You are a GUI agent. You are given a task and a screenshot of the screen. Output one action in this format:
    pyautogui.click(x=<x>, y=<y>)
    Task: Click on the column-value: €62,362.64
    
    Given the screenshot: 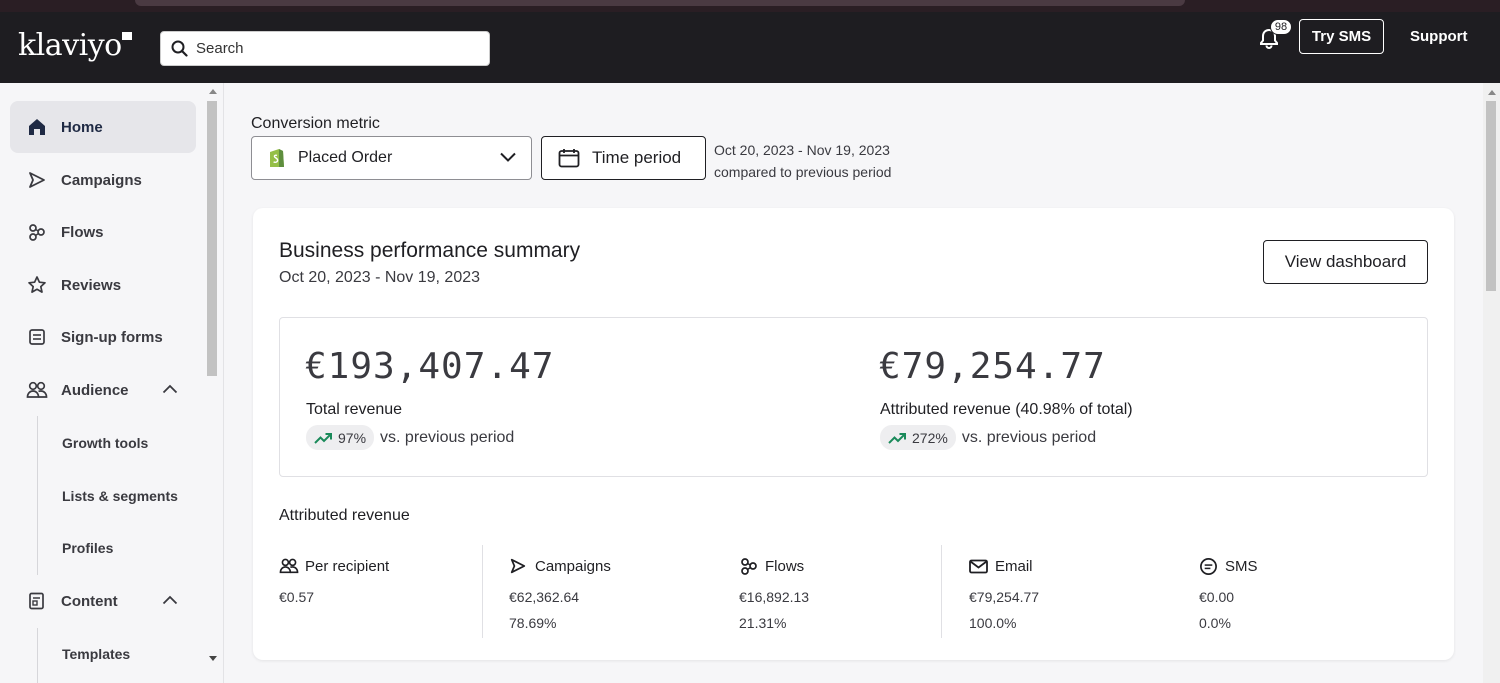 What is the action you would take?
    pyautogui.click(x=544, y=597)
    